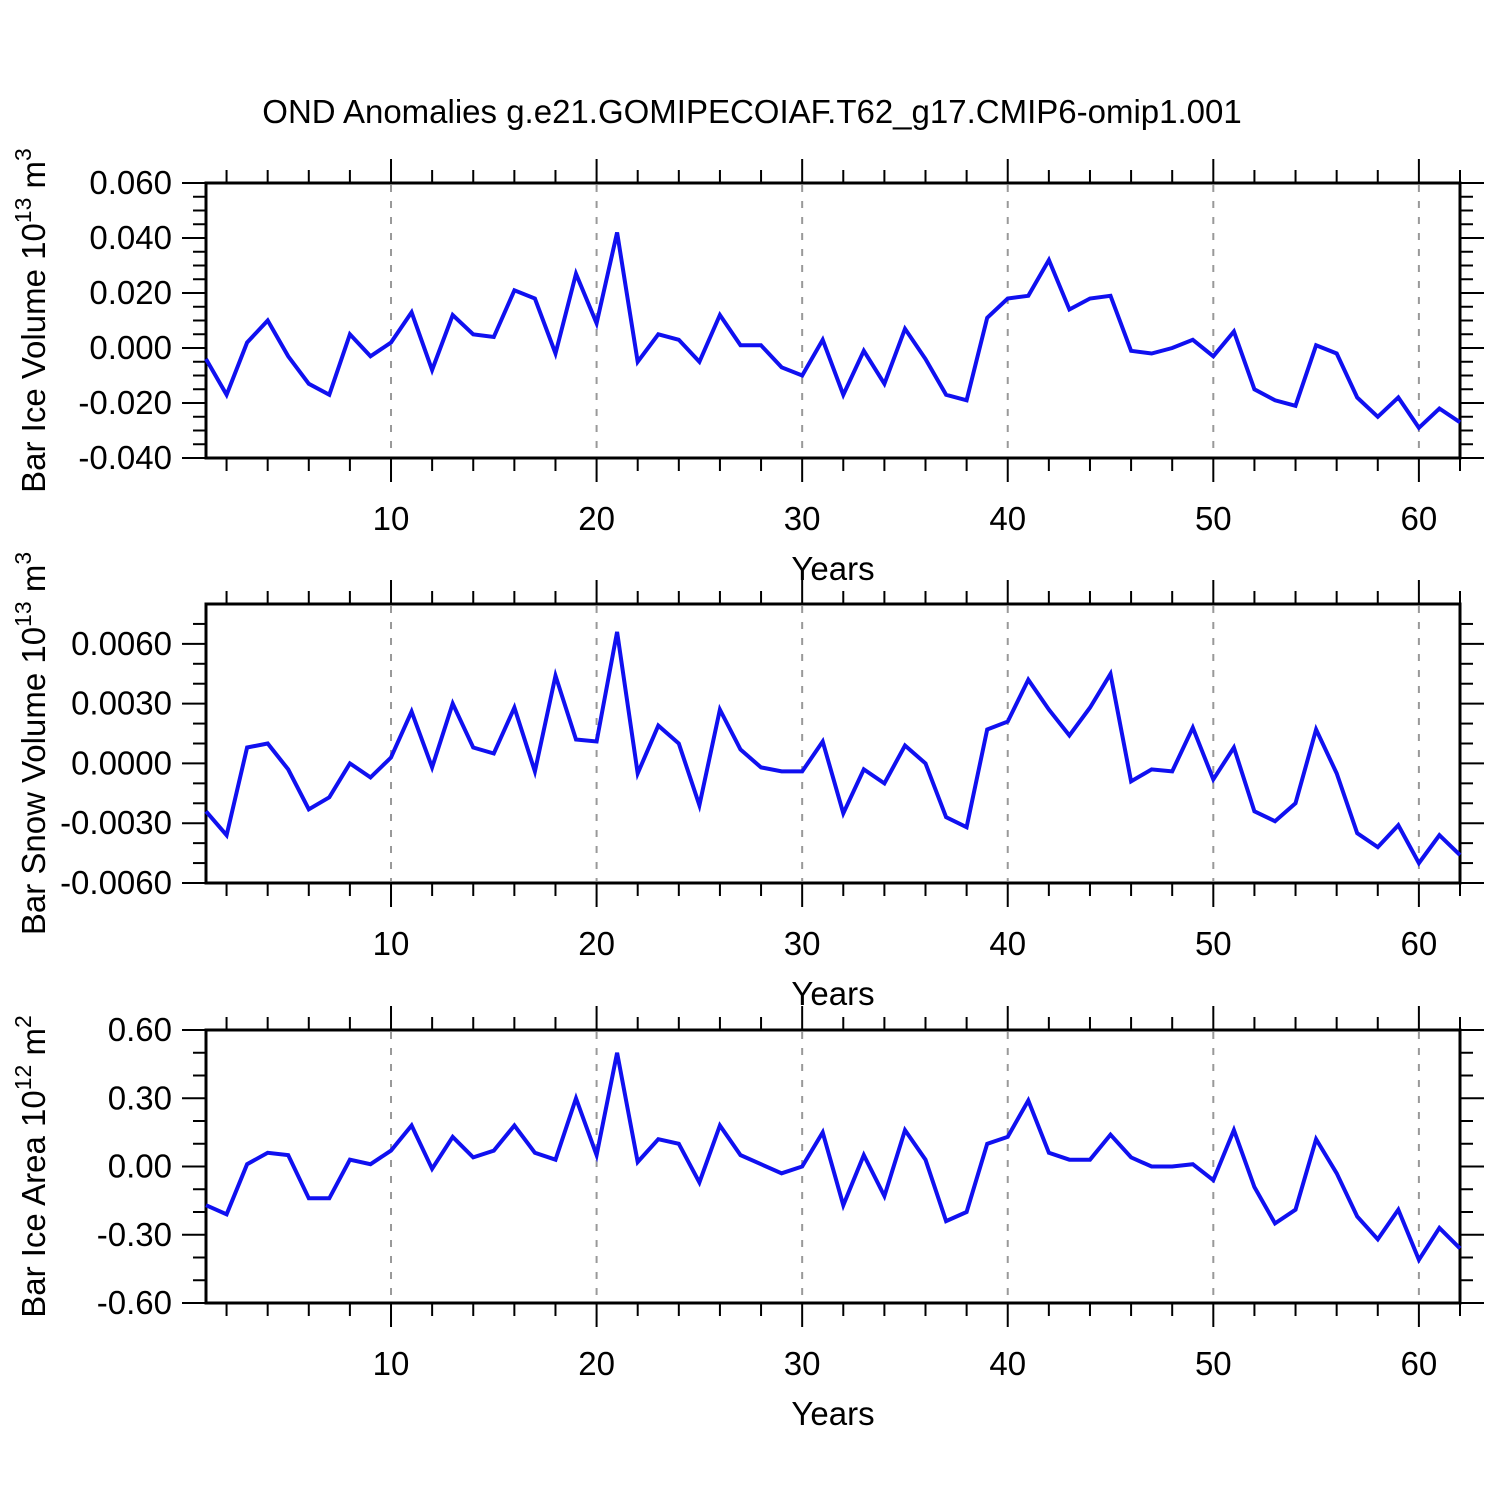  I want to click on y-tick-label: -0.30, so click(134, 1234).